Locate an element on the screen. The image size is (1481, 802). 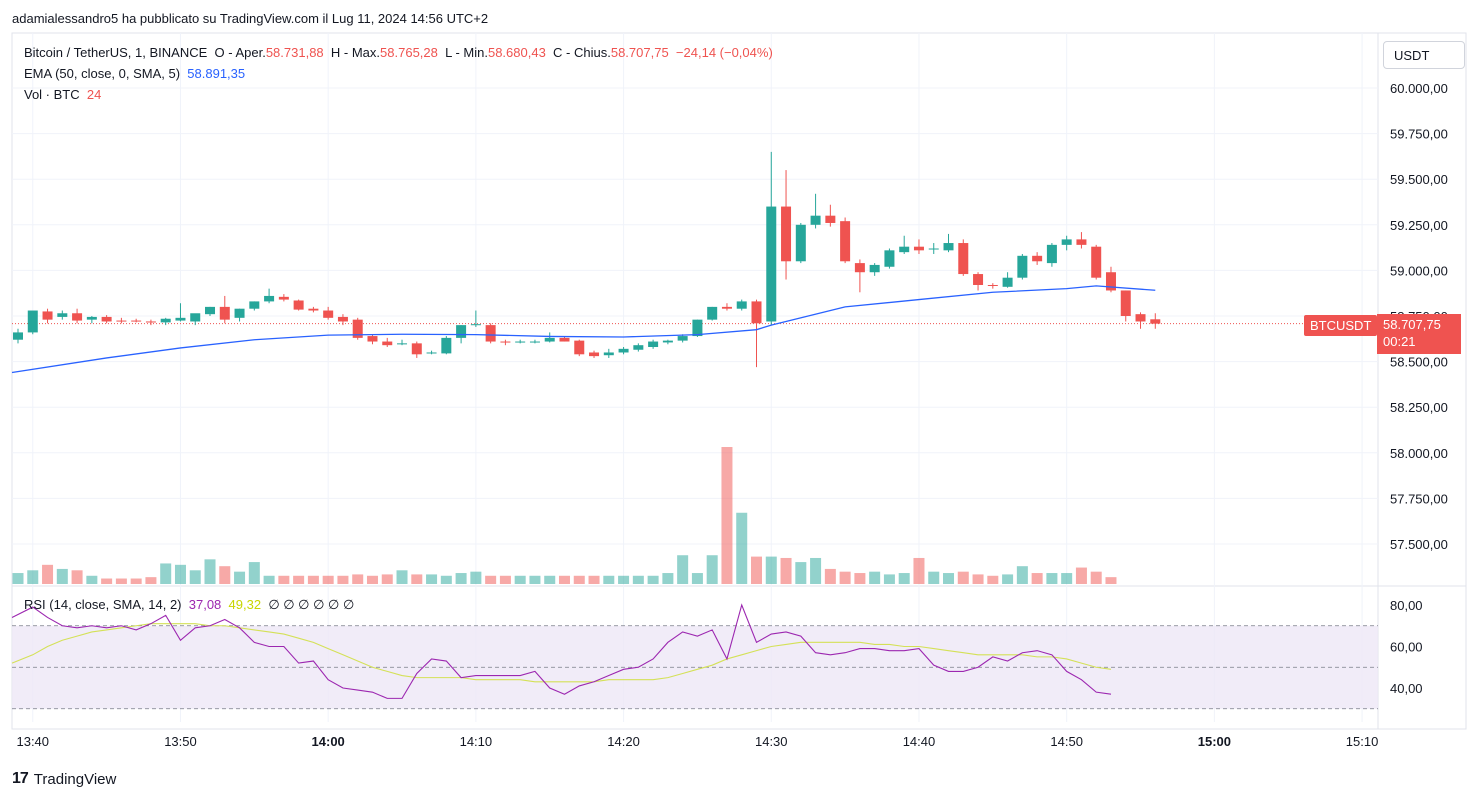
rsi-tick-label: 40,00 is located at coordinates (1406, 688).